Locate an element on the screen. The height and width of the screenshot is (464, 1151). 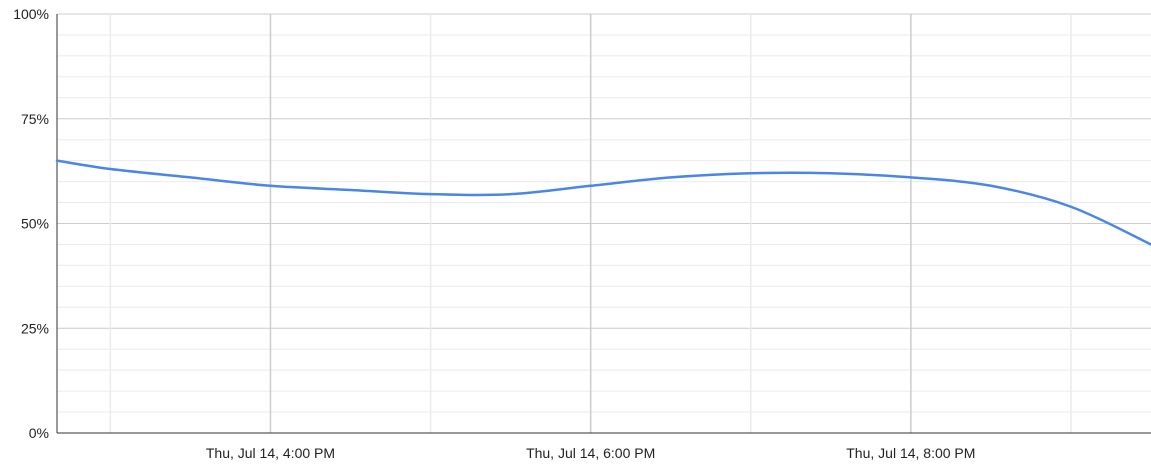
y-tick-label: 75% is located at coordinates (35, 119).